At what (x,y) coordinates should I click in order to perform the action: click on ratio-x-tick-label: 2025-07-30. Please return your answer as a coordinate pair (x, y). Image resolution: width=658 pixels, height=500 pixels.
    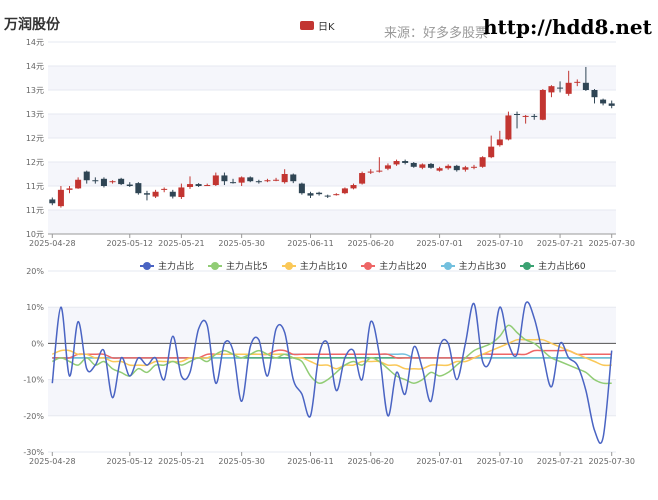
    Looking at the image, I should click on (611, 461).